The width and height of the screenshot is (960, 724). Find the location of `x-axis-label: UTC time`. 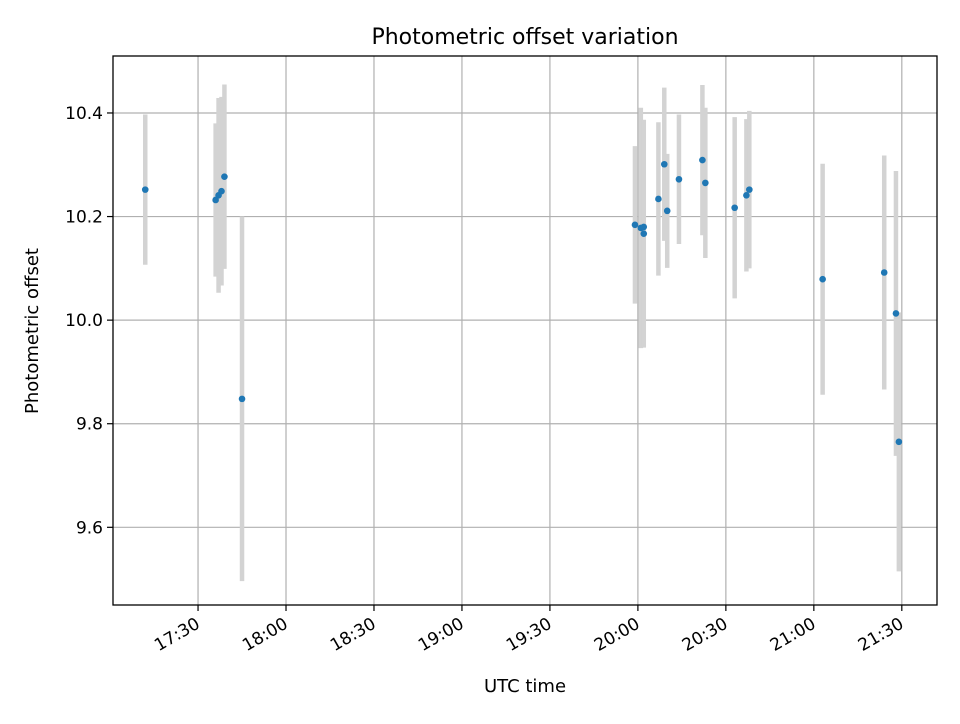

x-axis-label: UTC time is located at coordinates (525, 686).